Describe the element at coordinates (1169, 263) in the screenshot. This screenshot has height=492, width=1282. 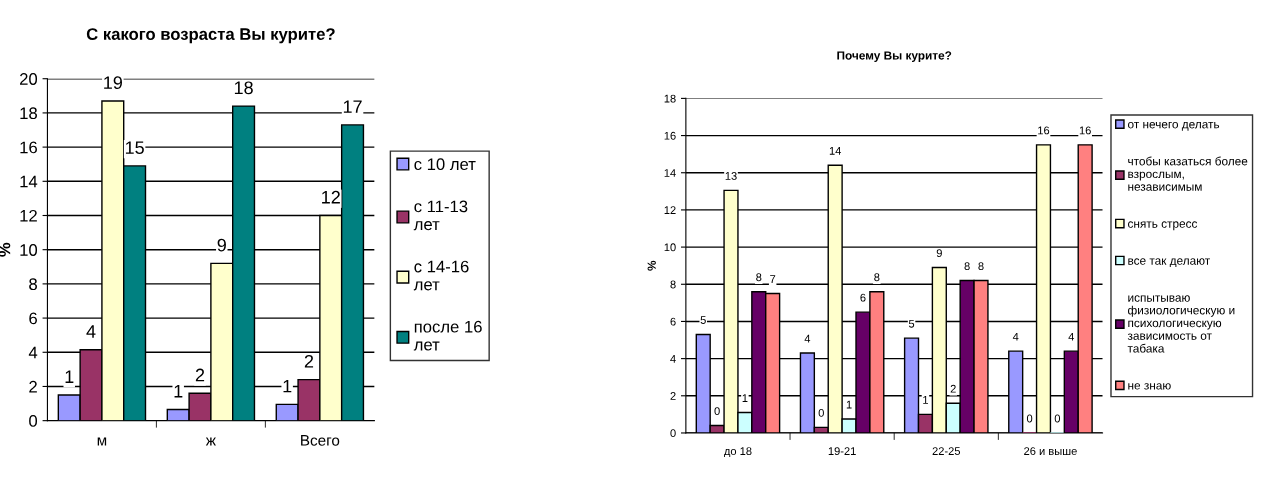
I see `legend-label: все так делают` at that location.